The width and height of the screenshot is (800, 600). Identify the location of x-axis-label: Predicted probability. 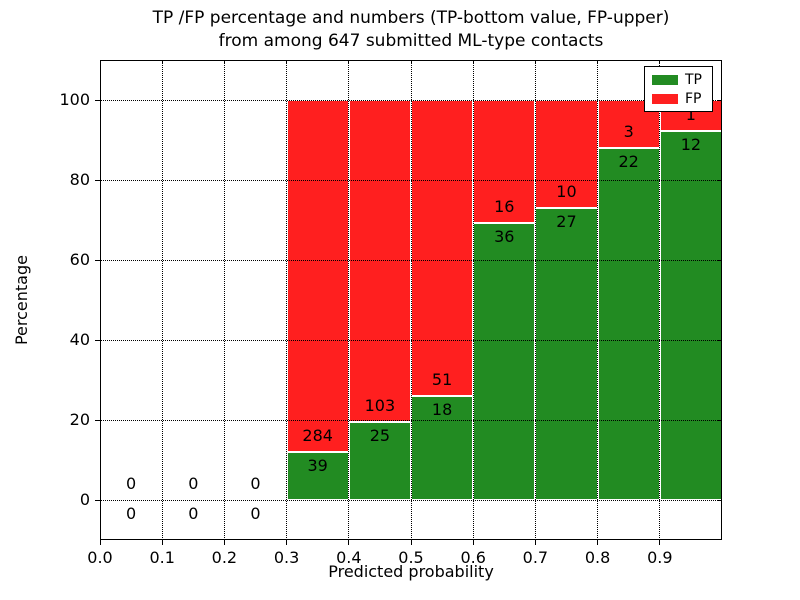
(411, 571).